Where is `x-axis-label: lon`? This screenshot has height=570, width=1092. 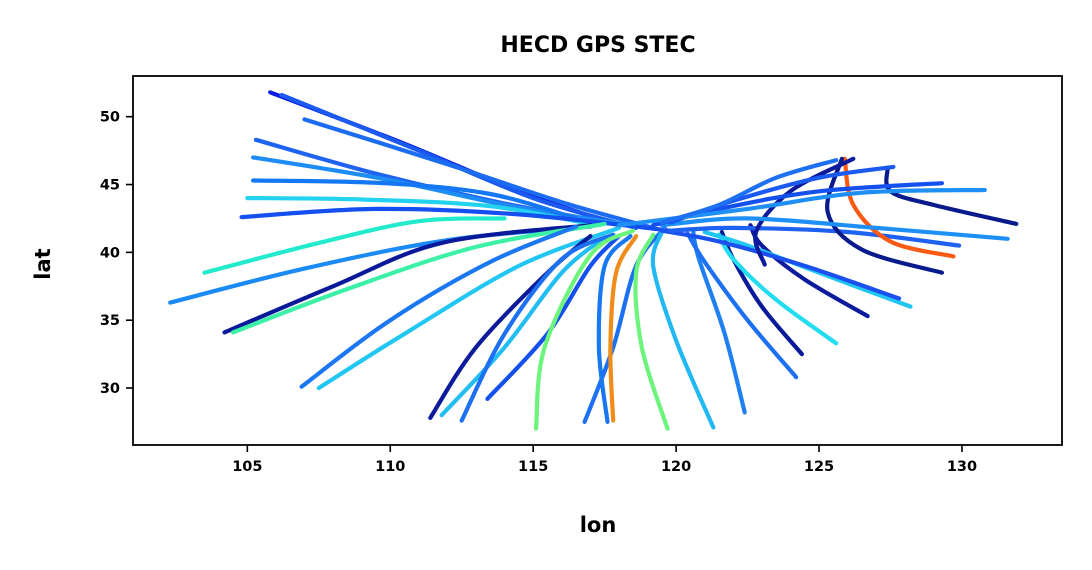 x-axis-label: lon is located at coordinates (598, 525).